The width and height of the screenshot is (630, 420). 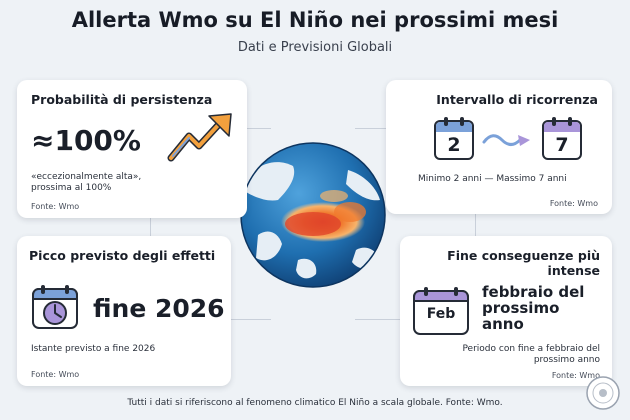 What do you see at coordinates (55, 307) in the screenshot?
I see `clock-calendar-icon` at bounding box center [55, 307].